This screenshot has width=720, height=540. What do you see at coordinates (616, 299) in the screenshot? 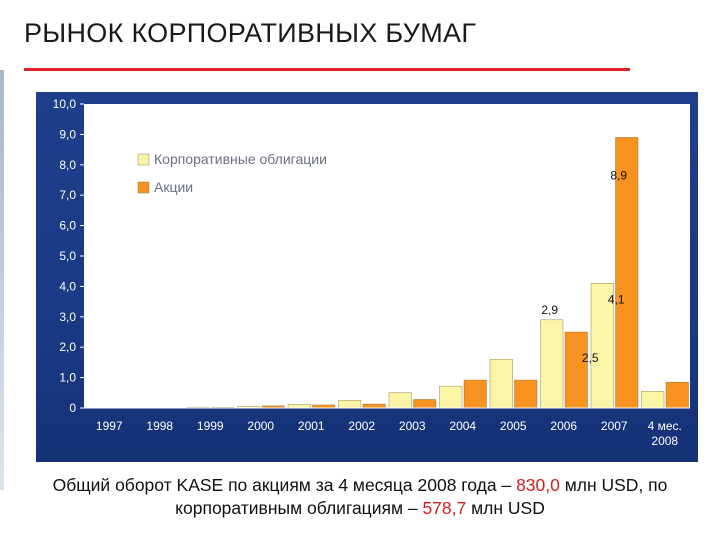
I see `data-label: 4,1` at bounding box center [616, 299].